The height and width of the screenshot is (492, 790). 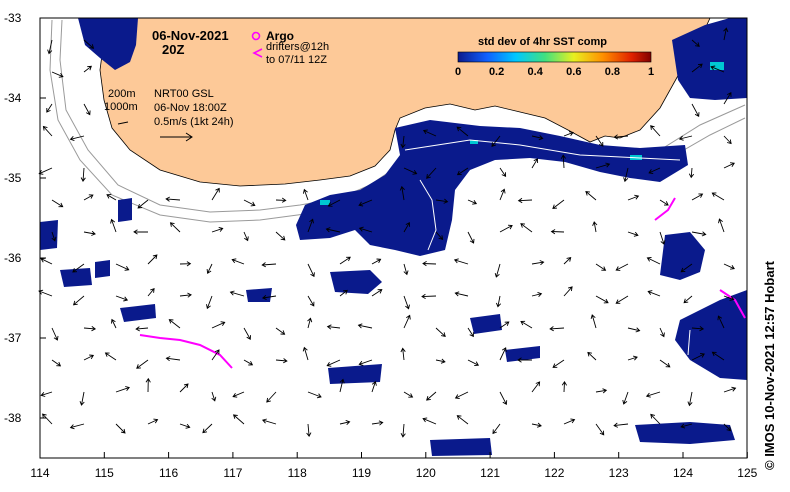 What do you see at coordinates (190, 108) in the screenshot?
I see `product-time: 06-Nov 18:00Z` at bounding box center [190, 108].